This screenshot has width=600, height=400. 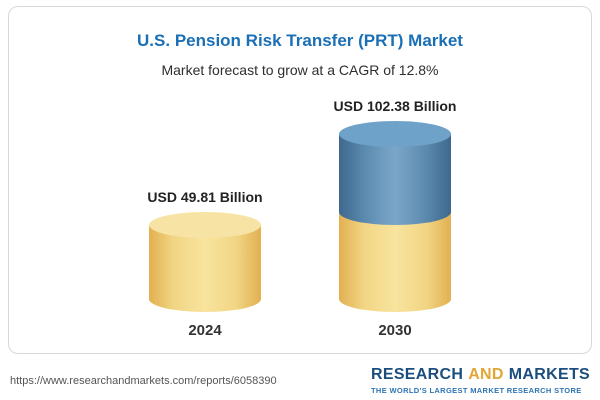 I want to click on bar-group-2024: USD 49.81 Billion 2024, so click(x=205, y=264).